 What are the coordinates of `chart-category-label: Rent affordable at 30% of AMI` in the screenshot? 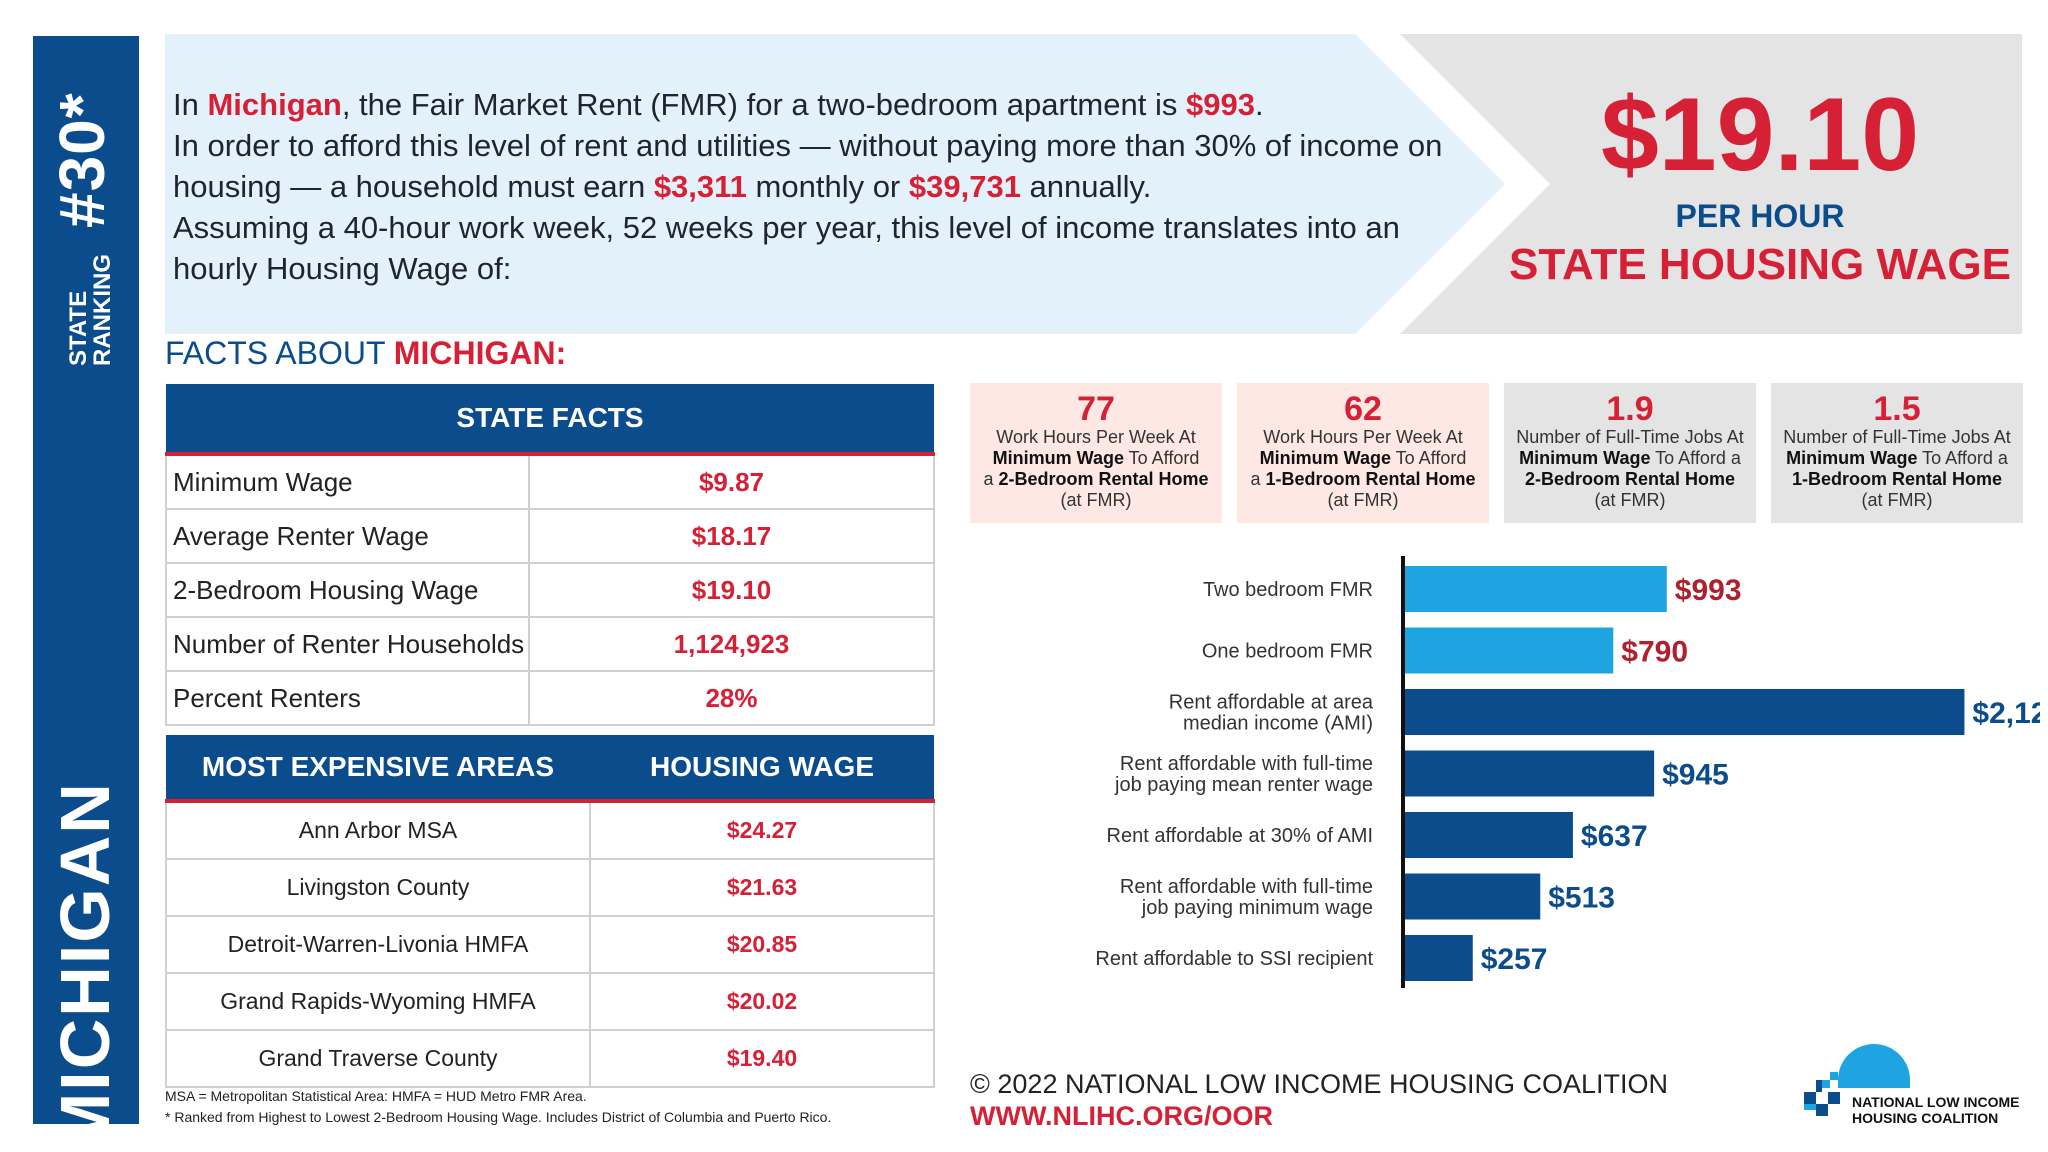 It's located at (1240, 836).